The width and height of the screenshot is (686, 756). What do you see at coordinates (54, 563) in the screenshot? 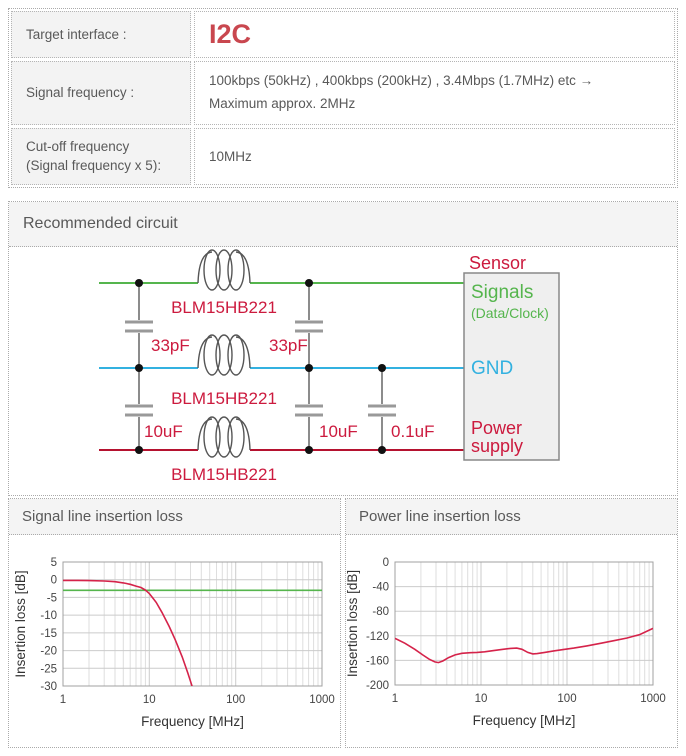
I see `svg-text: 5` at bounding box center [54, 563].